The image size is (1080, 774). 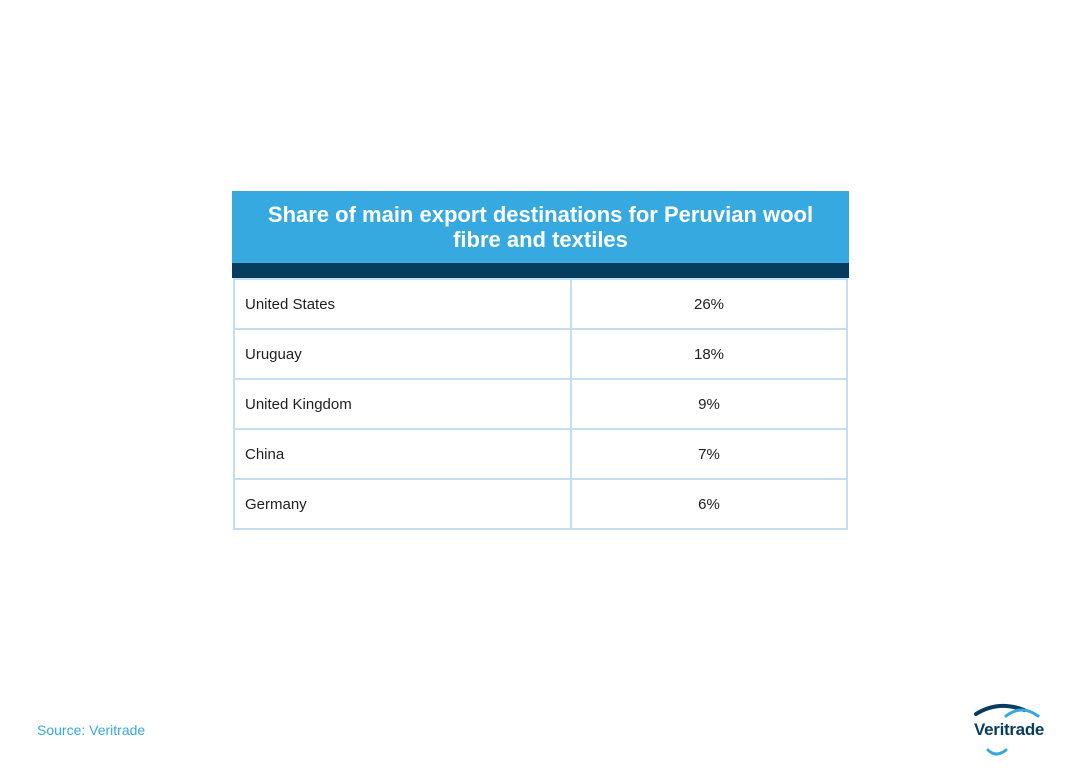 What do you see at coordinates (1009, 729) in the screenshot?
I see `logo-wordmark: Veritrade` at bounding box center [1009, 729].